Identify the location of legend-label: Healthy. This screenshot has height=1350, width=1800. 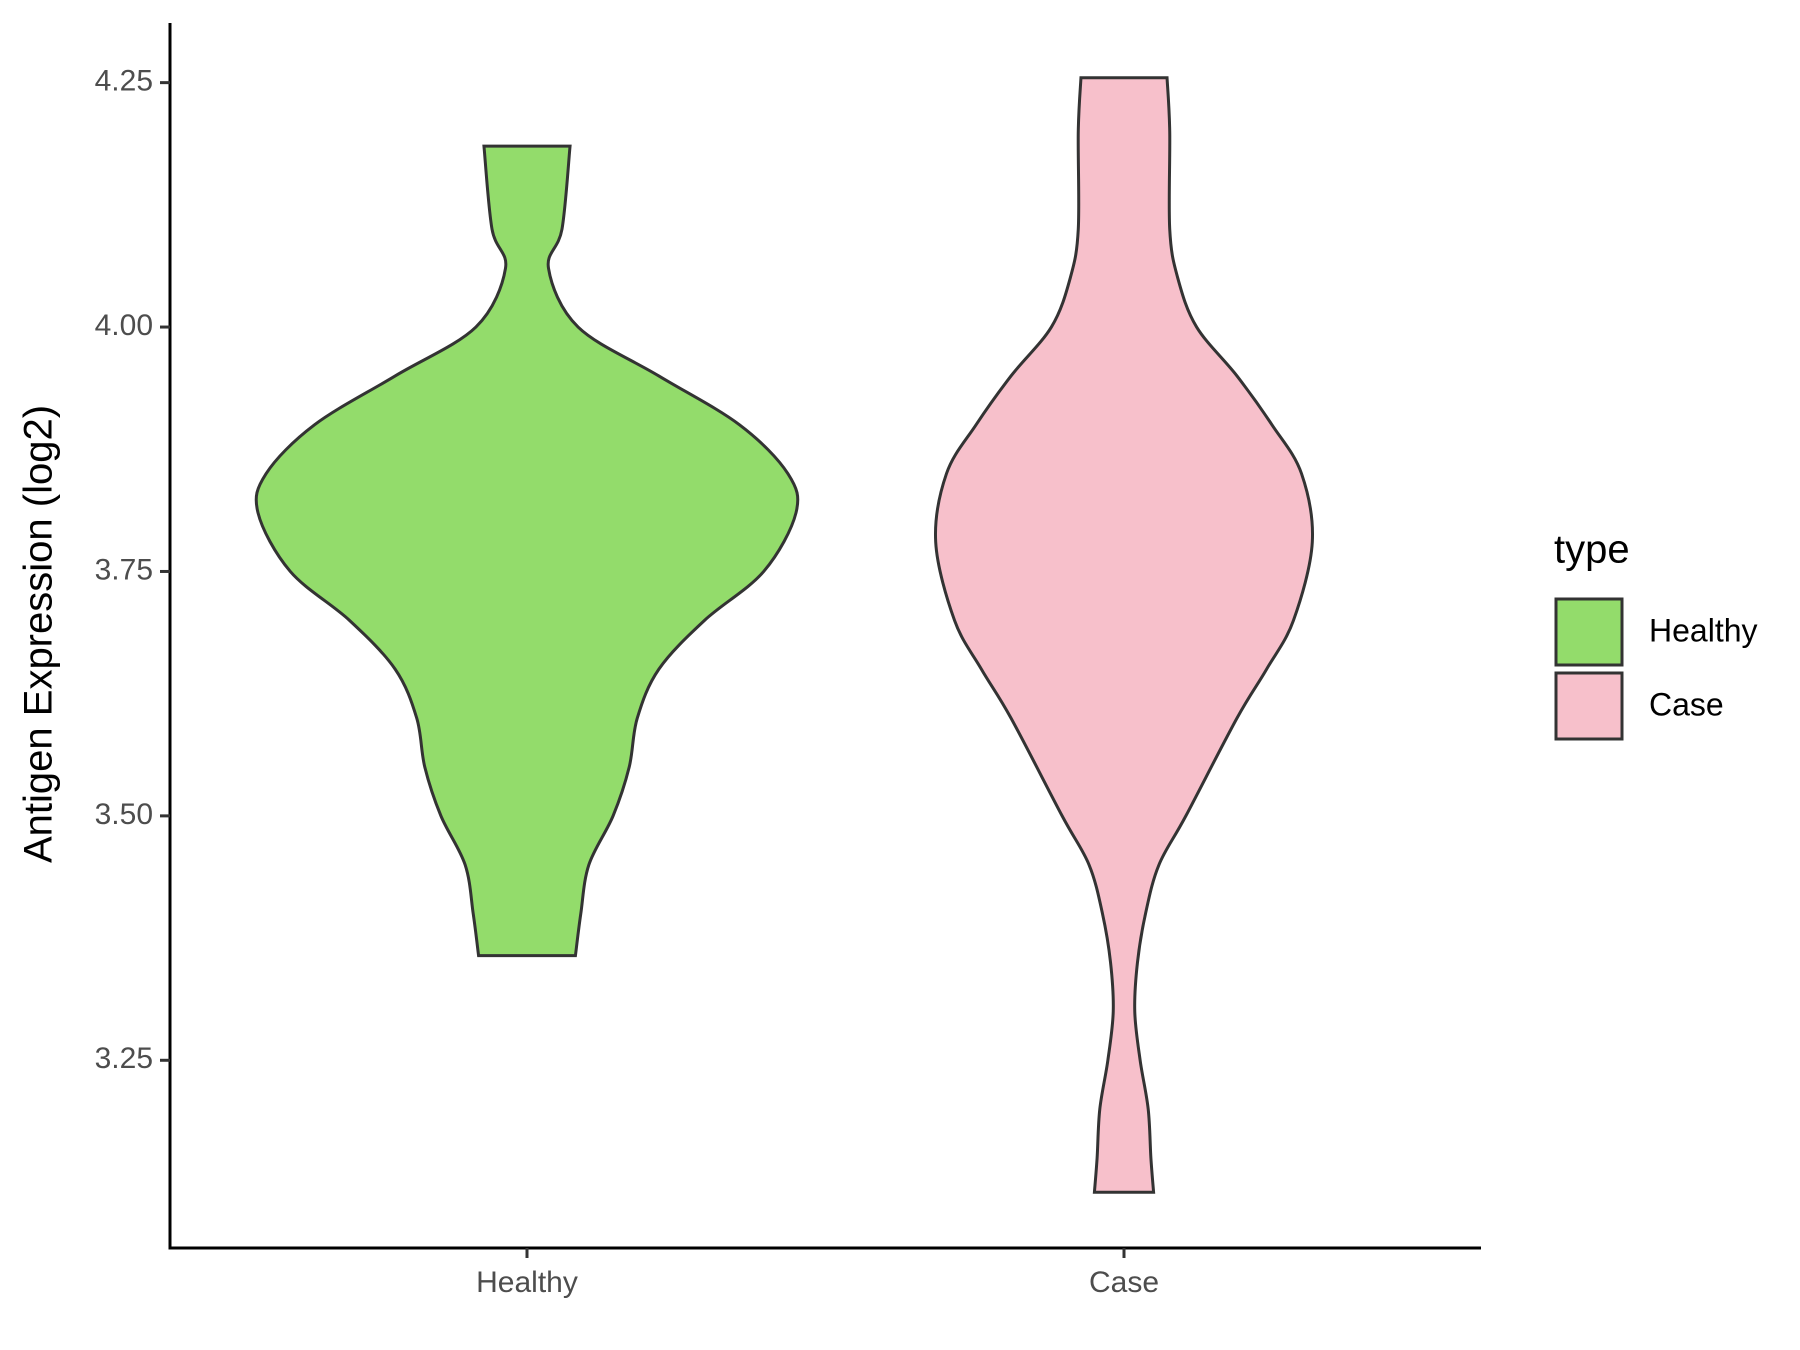
(1703, 630).